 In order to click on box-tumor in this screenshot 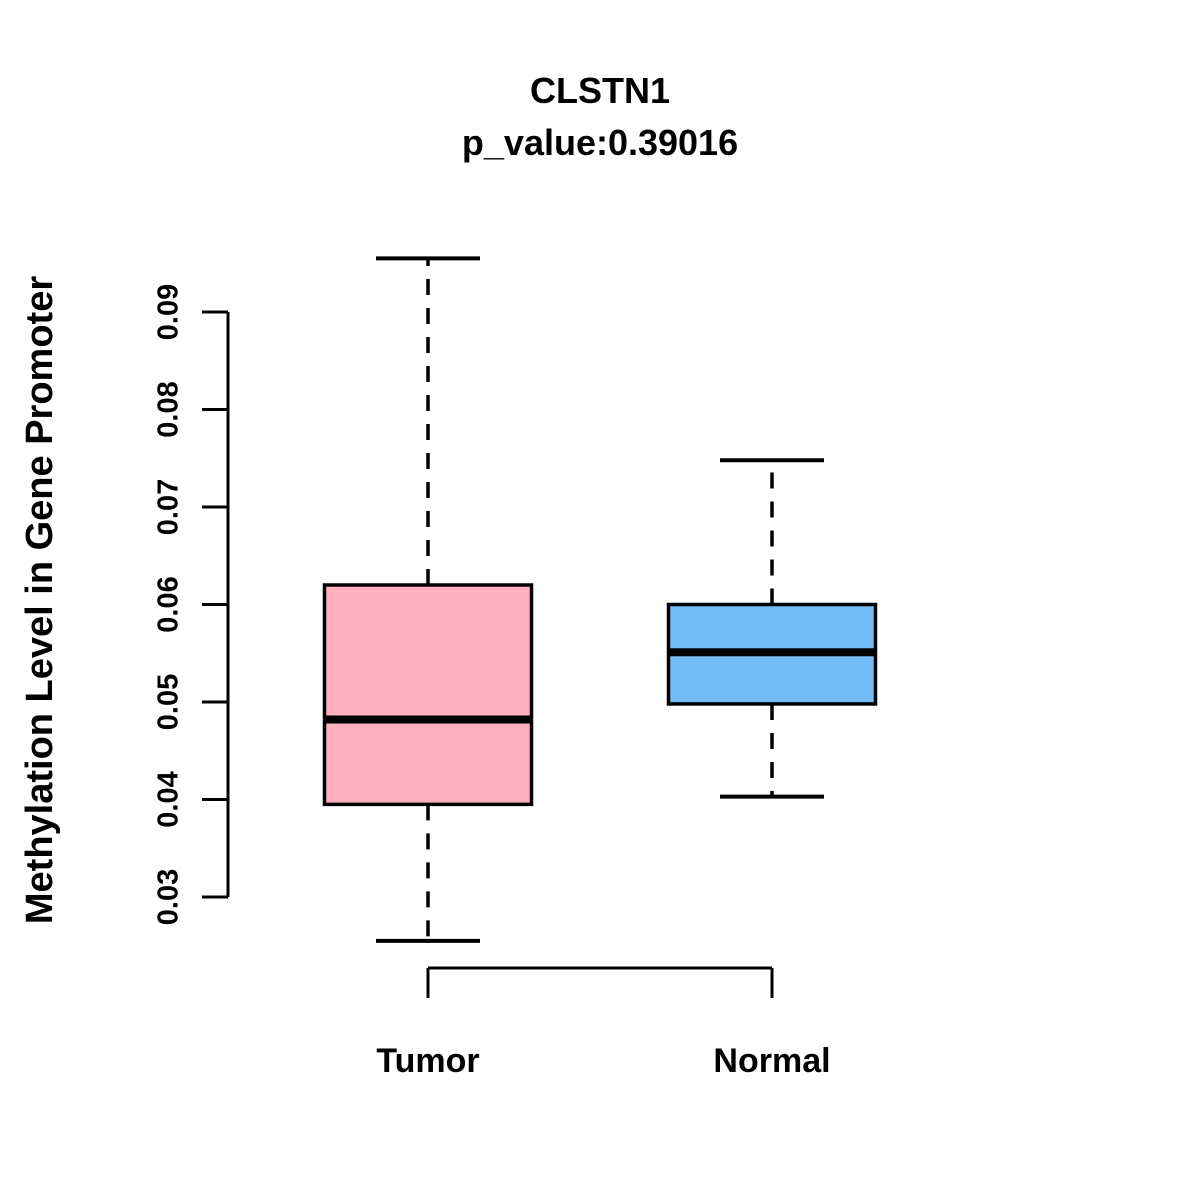, I will do `click(428, 599)`.